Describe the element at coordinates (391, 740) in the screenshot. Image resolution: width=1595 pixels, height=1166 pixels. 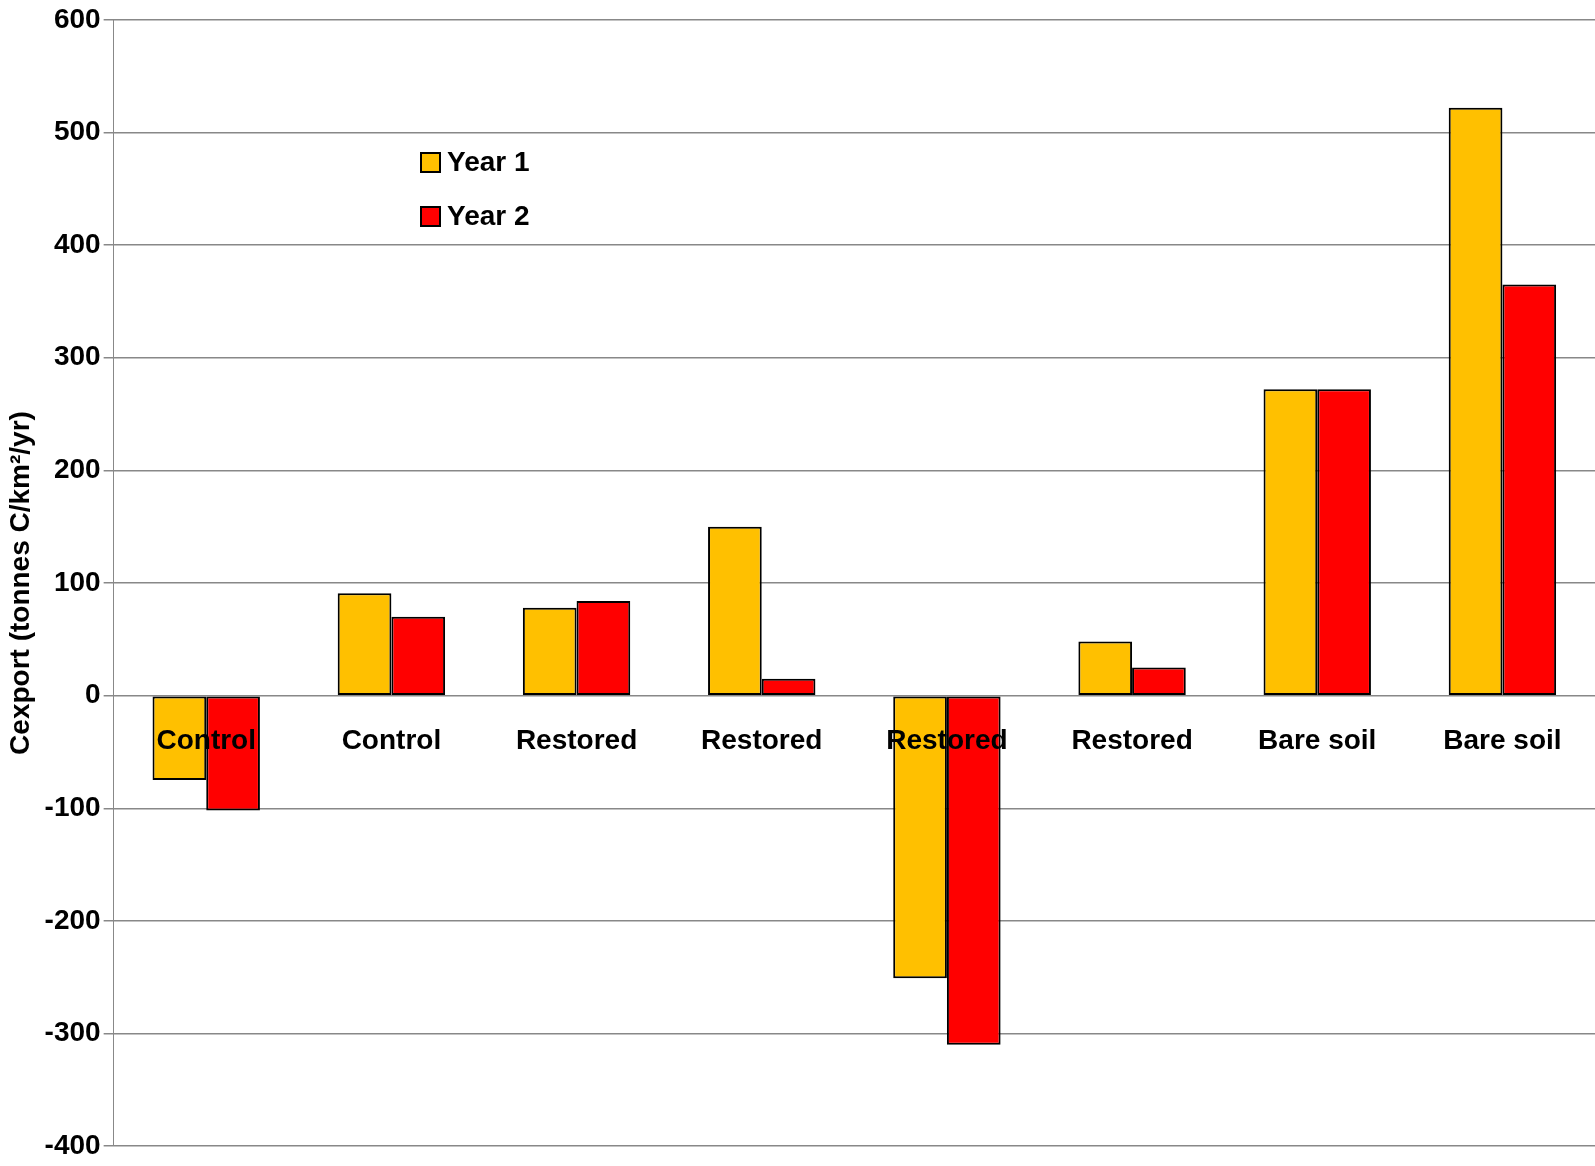
I see `x-tick-label: Control` at that location.